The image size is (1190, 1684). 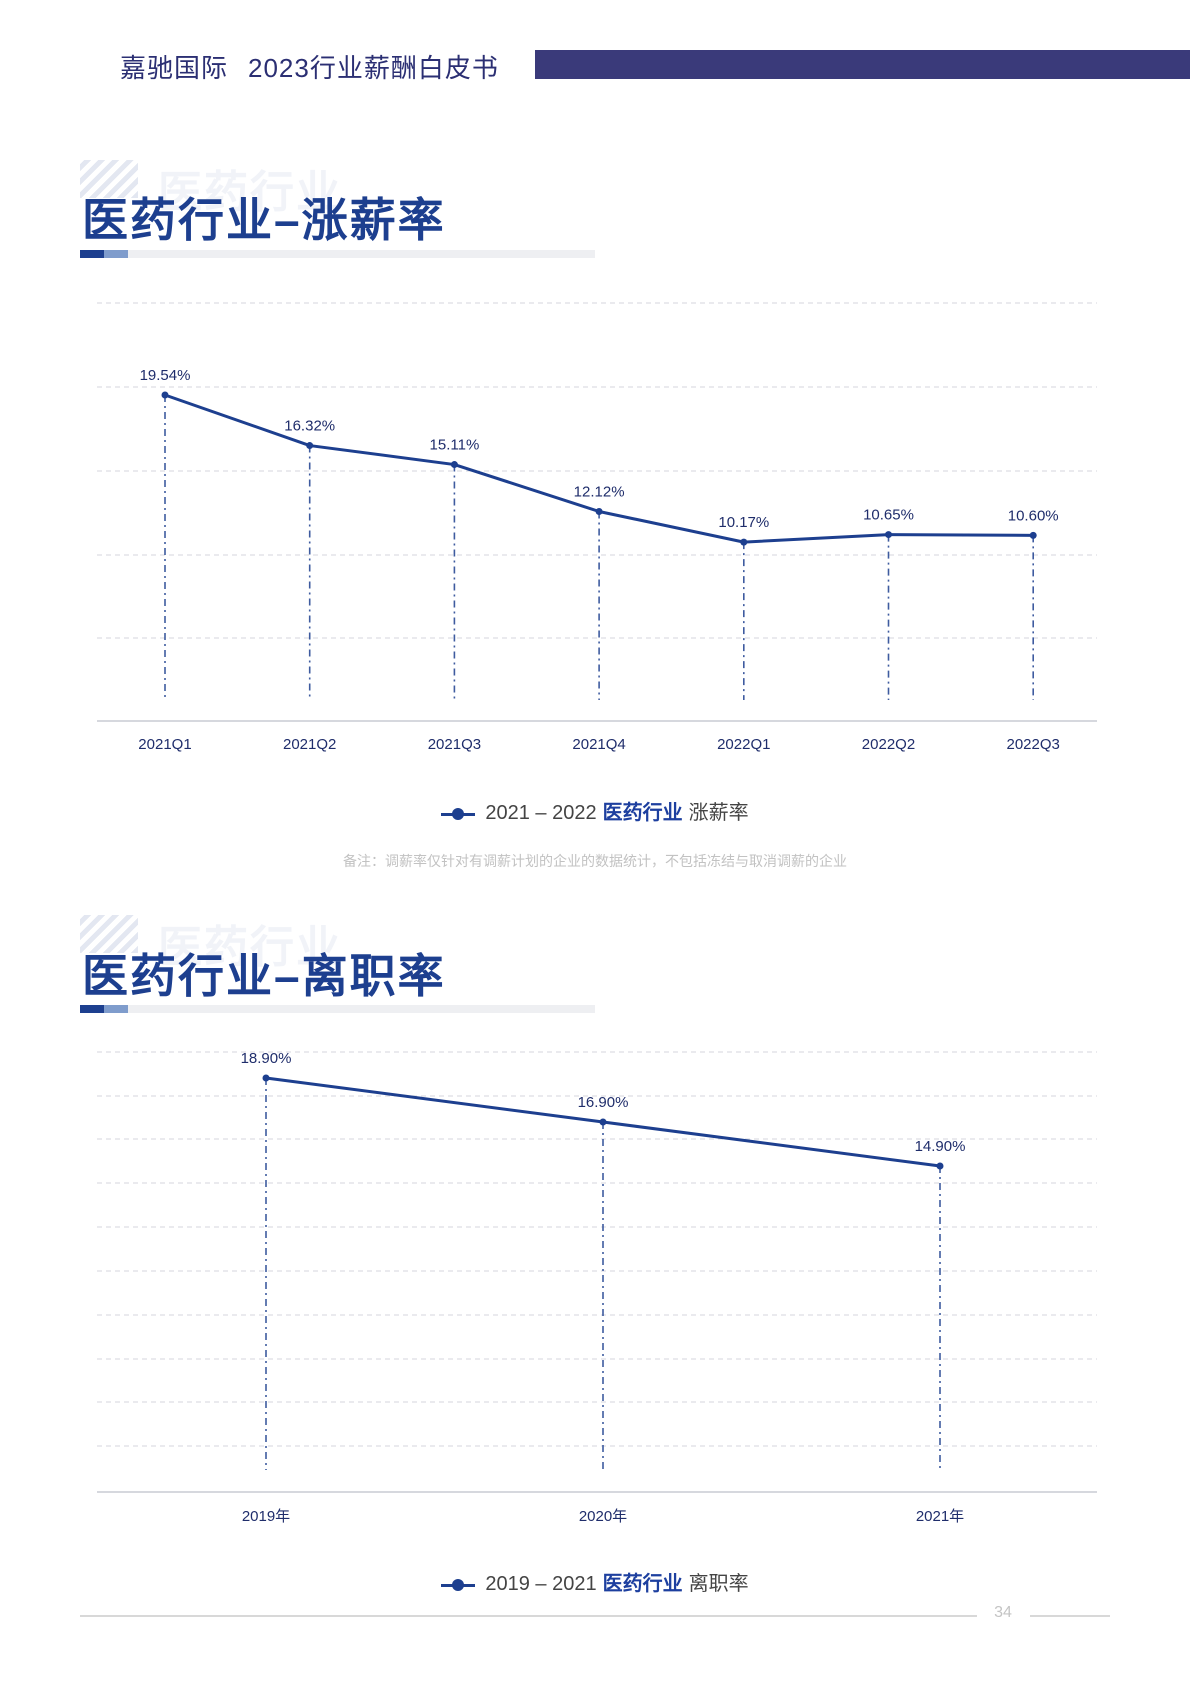 What do you see at coordinates (595, 861) in the screenshot?
I see `chart-note: 备注：调薪率仅针对有调薪计划的企业的数据统计，不包括冻结与取消调薪的企业` at bounding box center [595, 861].